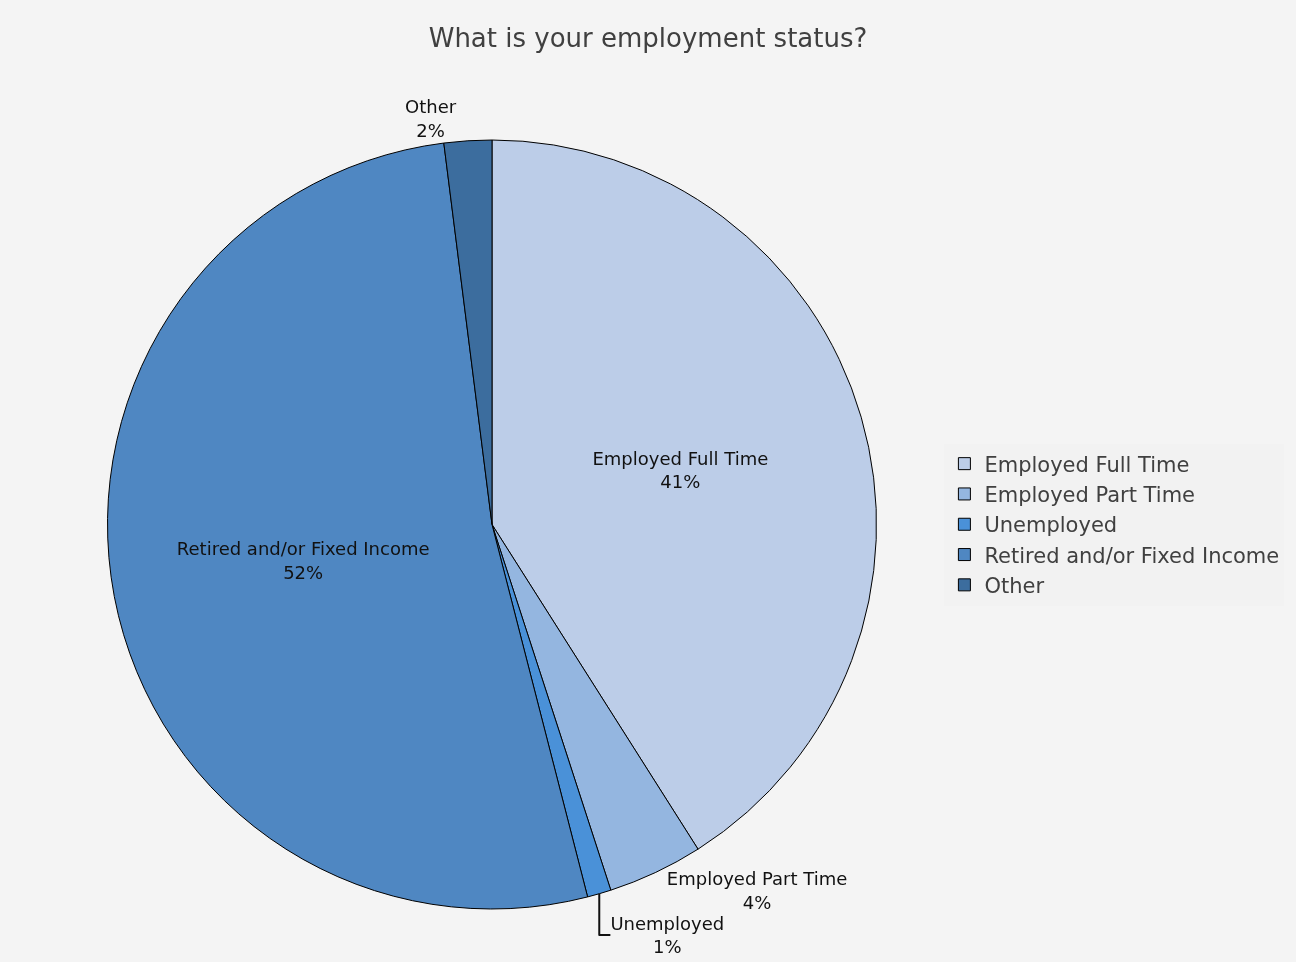  What do you see at coordinates (680, 458) in the screenshot?
I see `slice-label: Employed Full Time` at bounding box center [680, 458].